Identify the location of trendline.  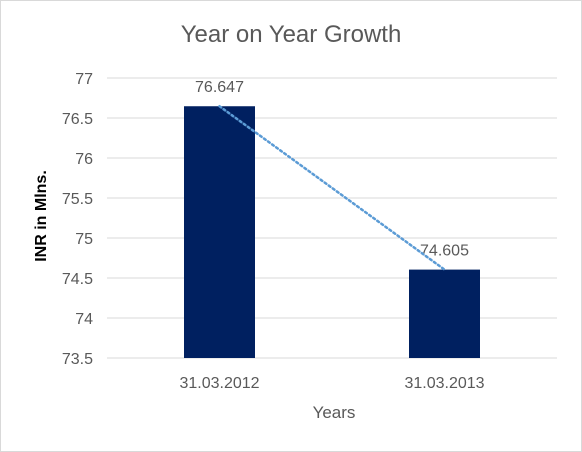
(332, 187).